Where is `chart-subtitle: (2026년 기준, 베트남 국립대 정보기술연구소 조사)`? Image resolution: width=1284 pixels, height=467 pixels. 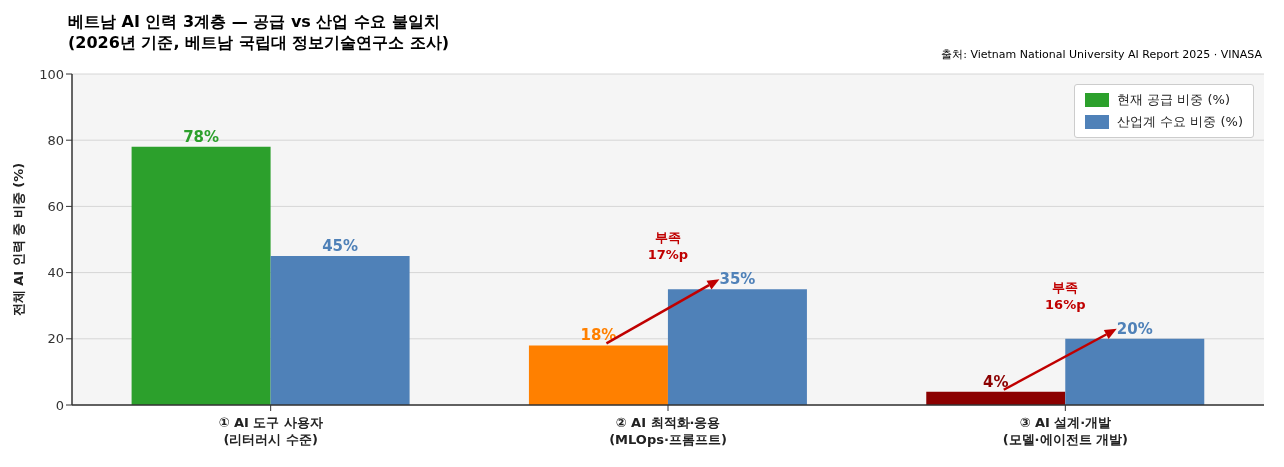 chart-subtitle: (2026년 기준, 베트남 국립대 정보기술연구소 조사) is located at coordinates (259, 42).